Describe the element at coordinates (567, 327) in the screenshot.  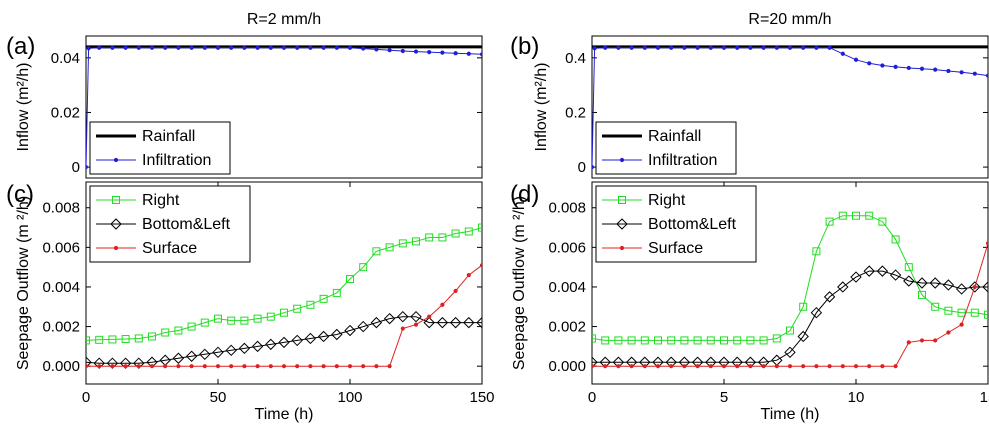
I see `y-tick-label: 0.002` at that location.